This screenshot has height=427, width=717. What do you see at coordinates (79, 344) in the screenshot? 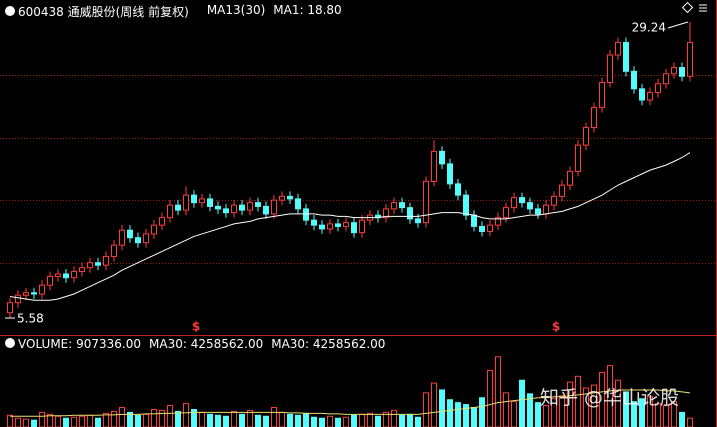
I see `volume-label: VOLUME: 907336.00` at bounding box center [79, 344].